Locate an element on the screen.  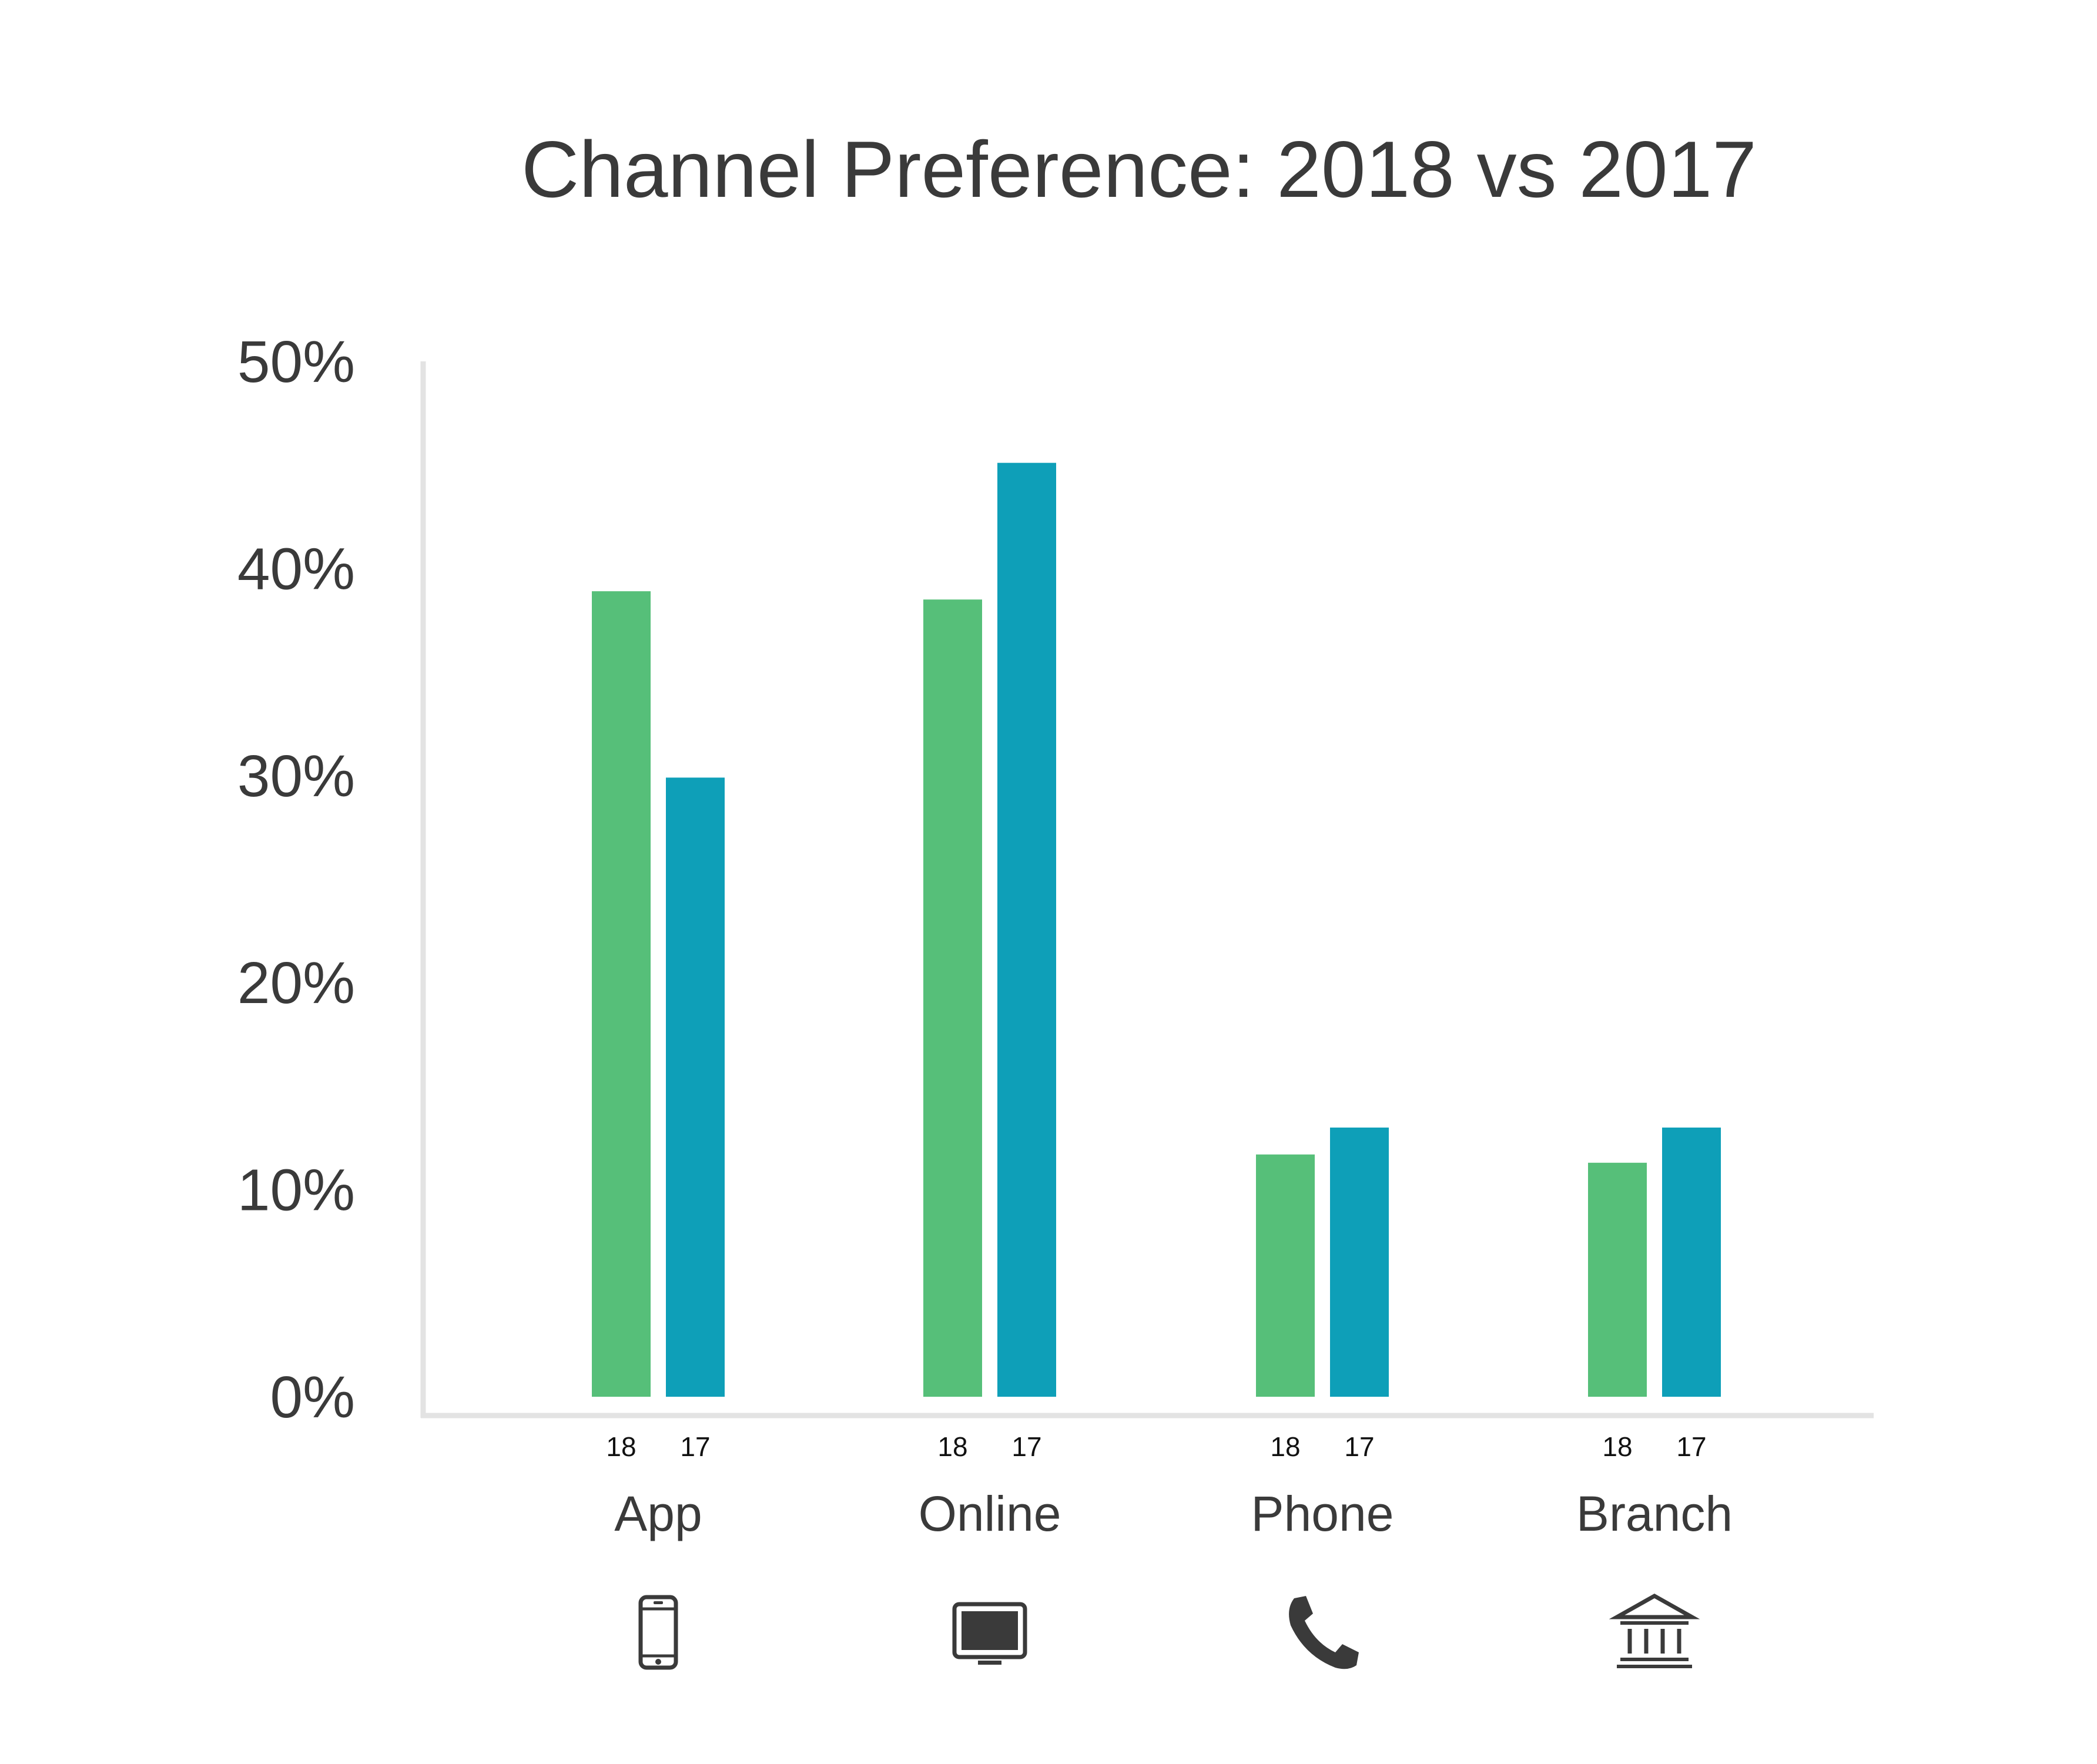
category-label-online: Online is located at coordinates (990, 1513).